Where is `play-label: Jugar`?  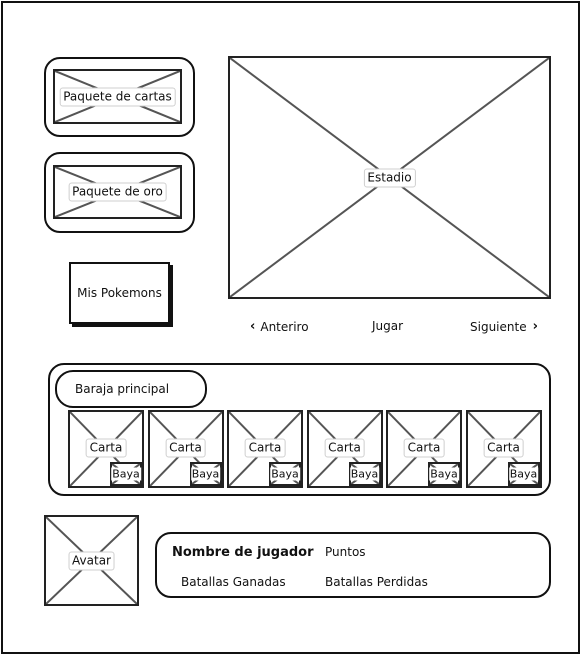 play-label: Jugar is located at coordinates (388, 326).